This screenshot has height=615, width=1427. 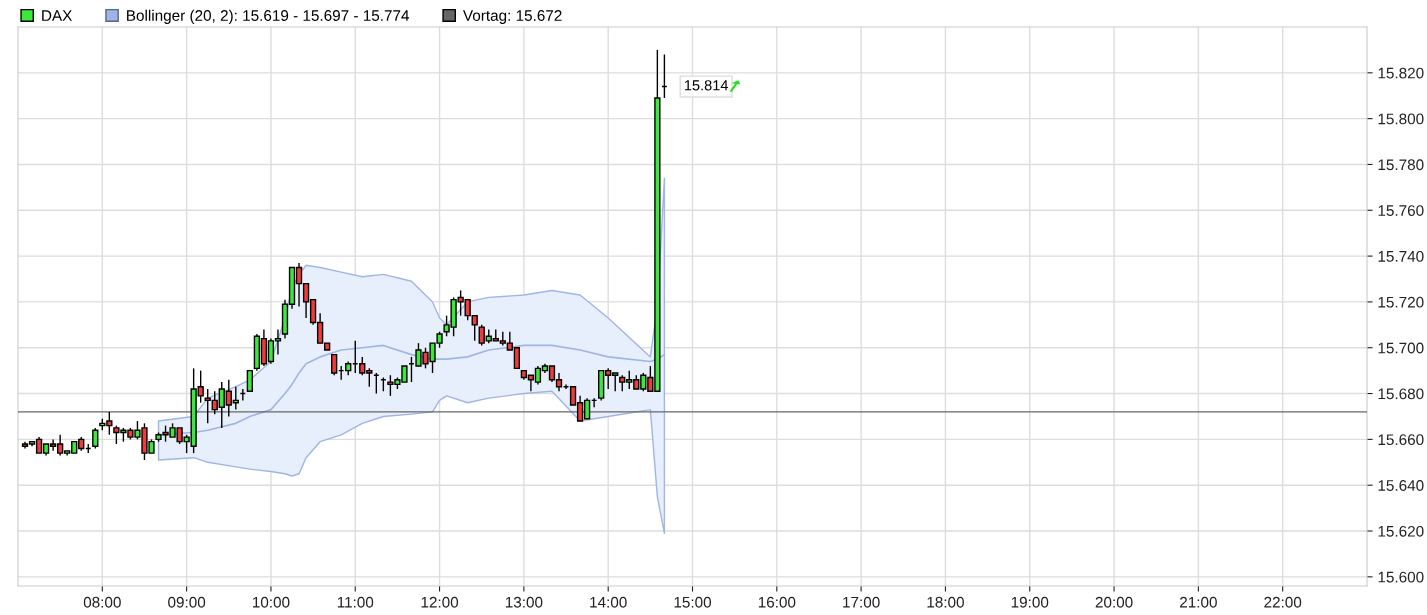 I want to click on legend-label: DAX, so click(x=57, y=15).